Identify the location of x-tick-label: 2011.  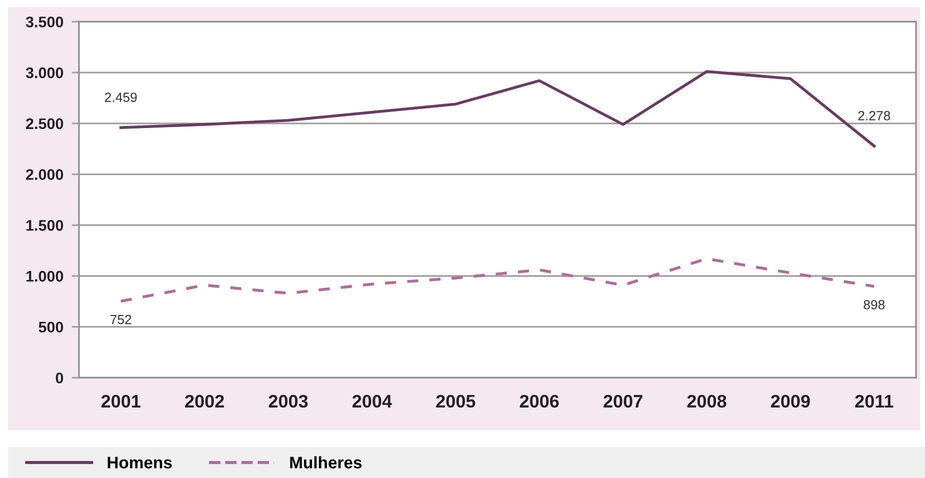
(874, 401).